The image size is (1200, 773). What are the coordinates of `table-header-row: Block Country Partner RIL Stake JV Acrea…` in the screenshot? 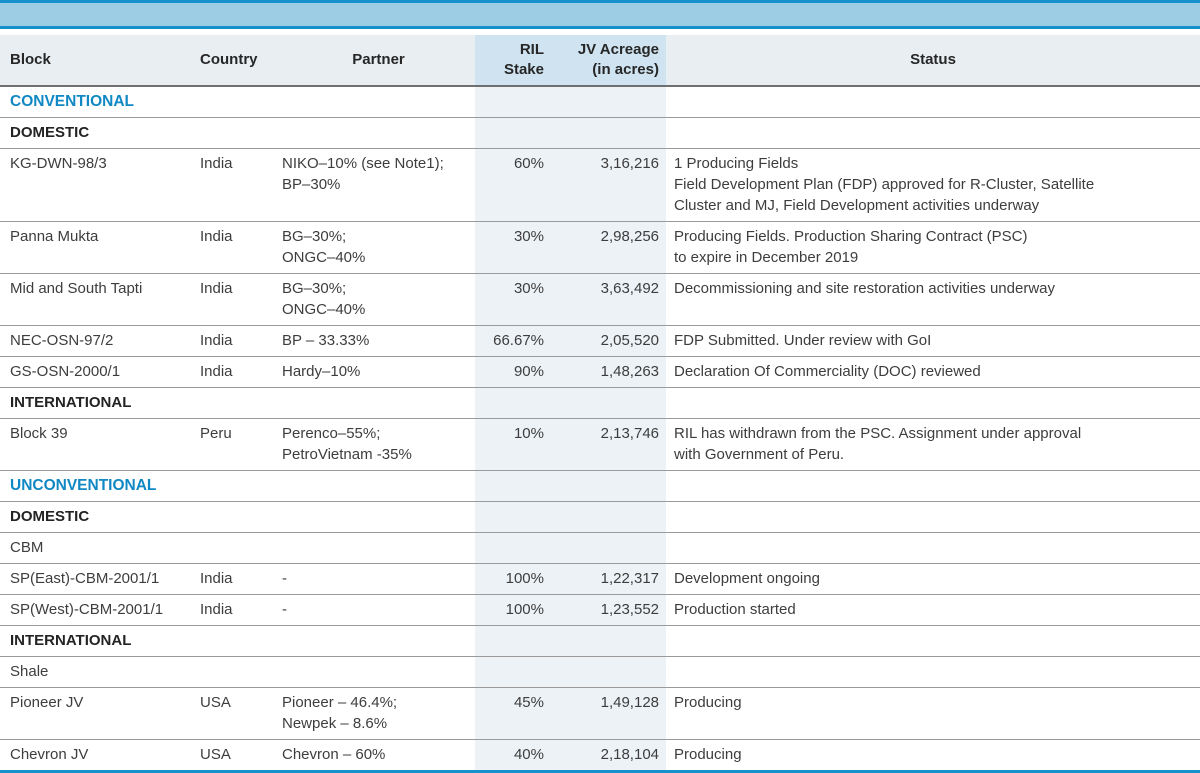 It's located at (600, 61).